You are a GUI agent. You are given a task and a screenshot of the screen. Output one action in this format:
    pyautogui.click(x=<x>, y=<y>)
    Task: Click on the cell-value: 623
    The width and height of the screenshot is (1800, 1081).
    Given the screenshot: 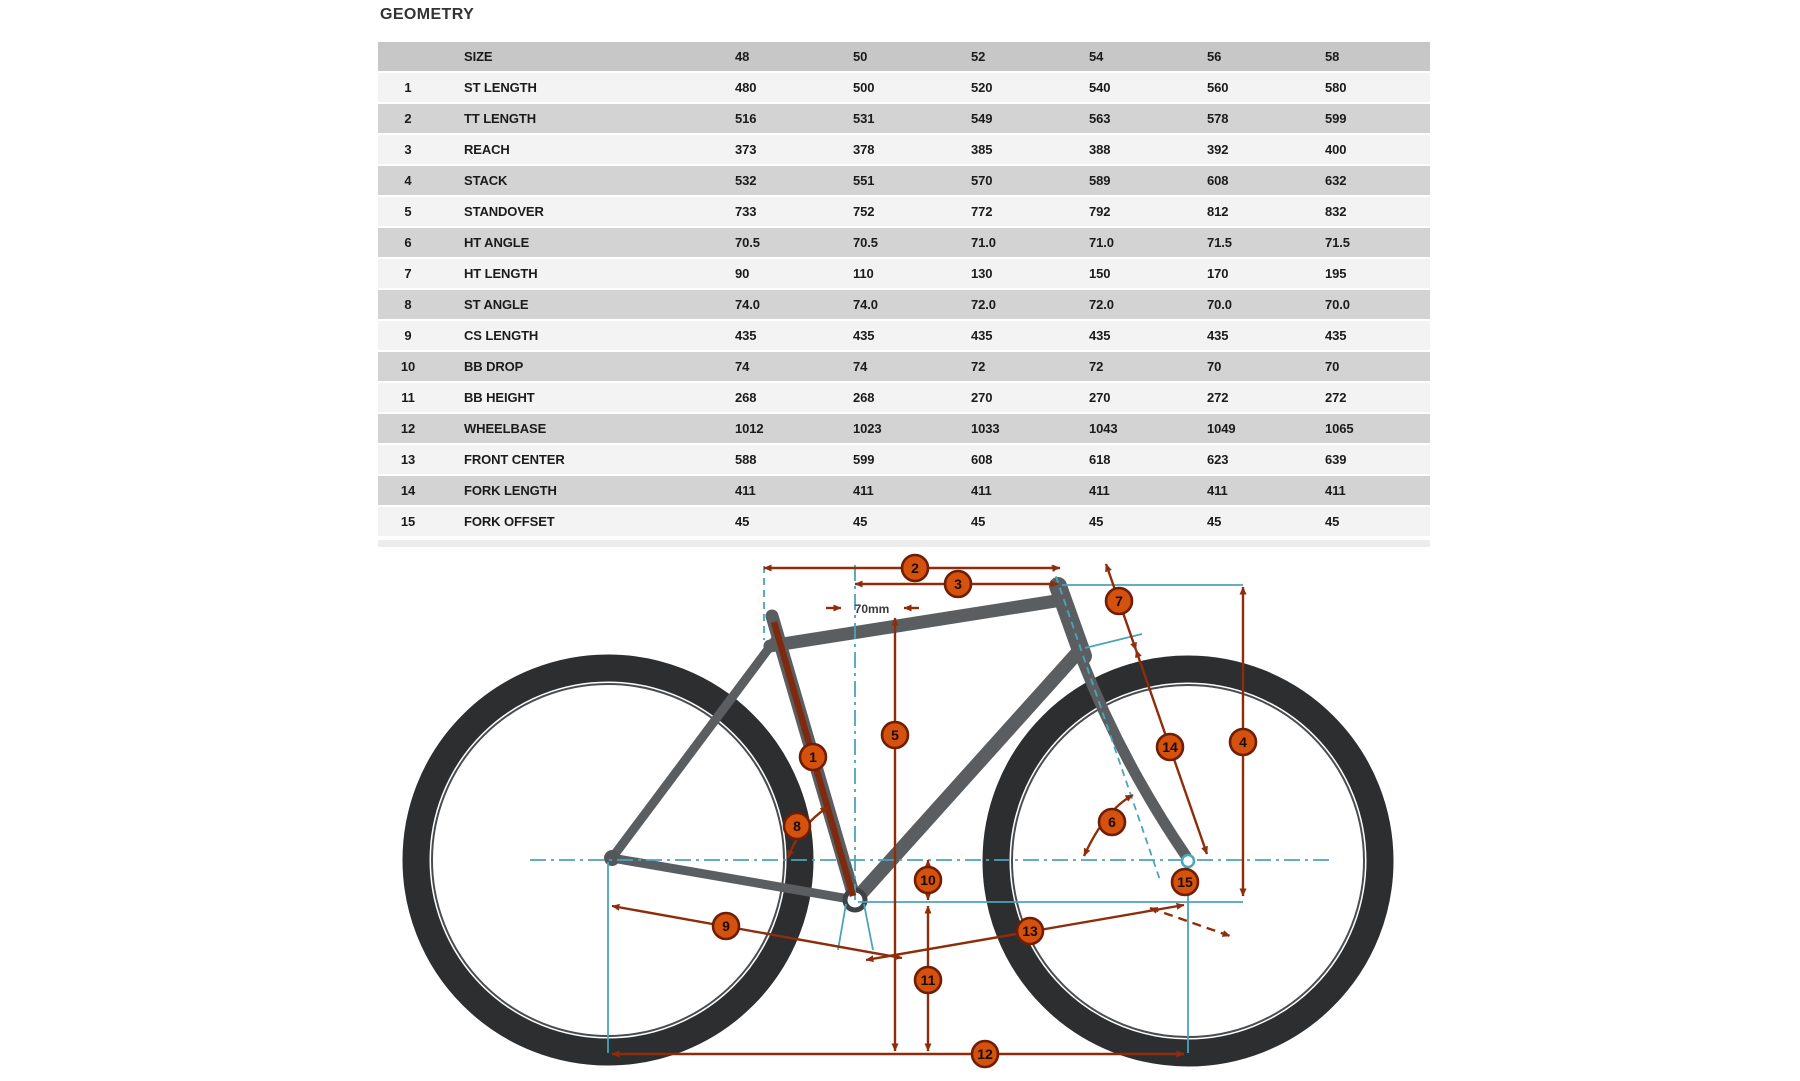 What is the action you would take?
    pyautogui.click(x=1218, y=459)
    